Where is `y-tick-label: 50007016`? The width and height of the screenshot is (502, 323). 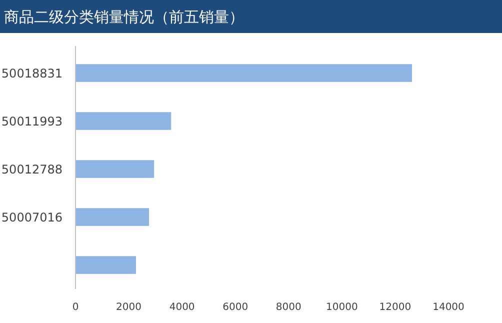
y-tick-label: 50007016 is located at coordinates (31, 217).